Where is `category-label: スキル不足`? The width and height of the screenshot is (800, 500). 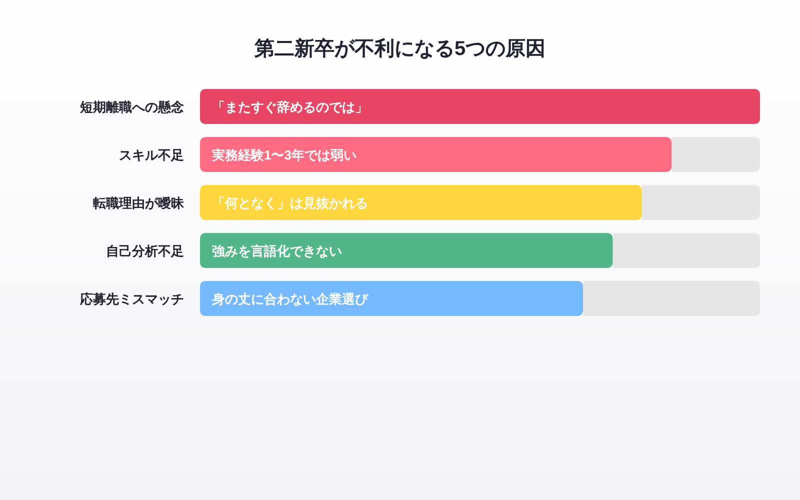 category-label: スキル不足 is located at coordinates (151, 155).